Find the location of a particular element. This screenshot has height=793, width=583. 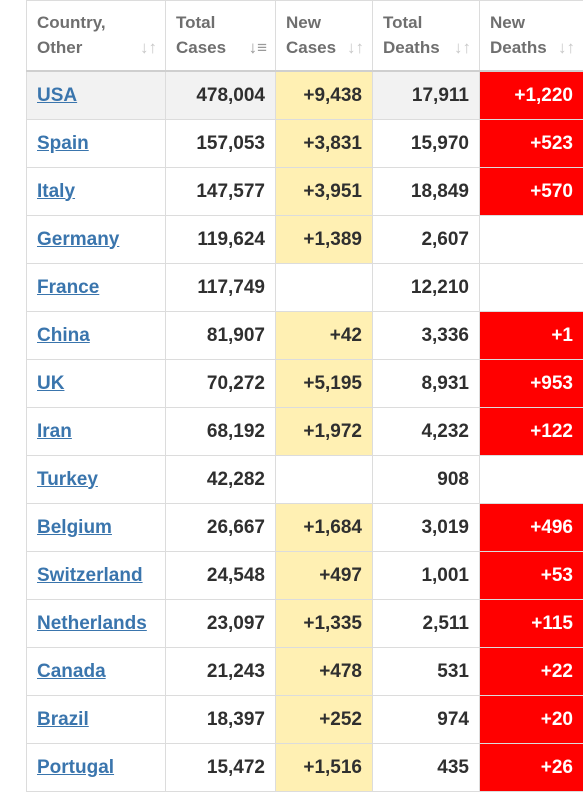

country-link: Spain is located at coordinates (63, 143).